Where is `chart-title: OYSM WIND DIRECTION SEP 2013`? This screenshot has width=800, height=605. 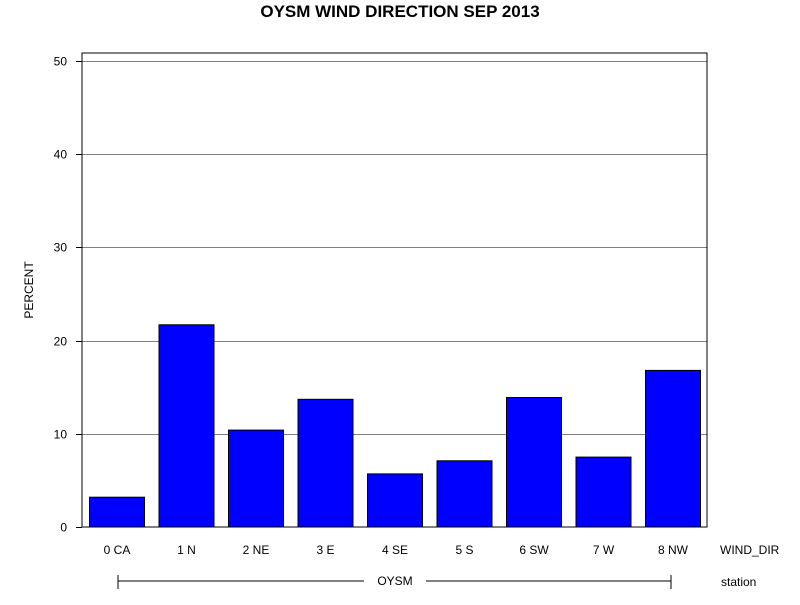
chart-title: OYSM WIND DIRECTION SEP 2013 is located at coordinates (399, 11).